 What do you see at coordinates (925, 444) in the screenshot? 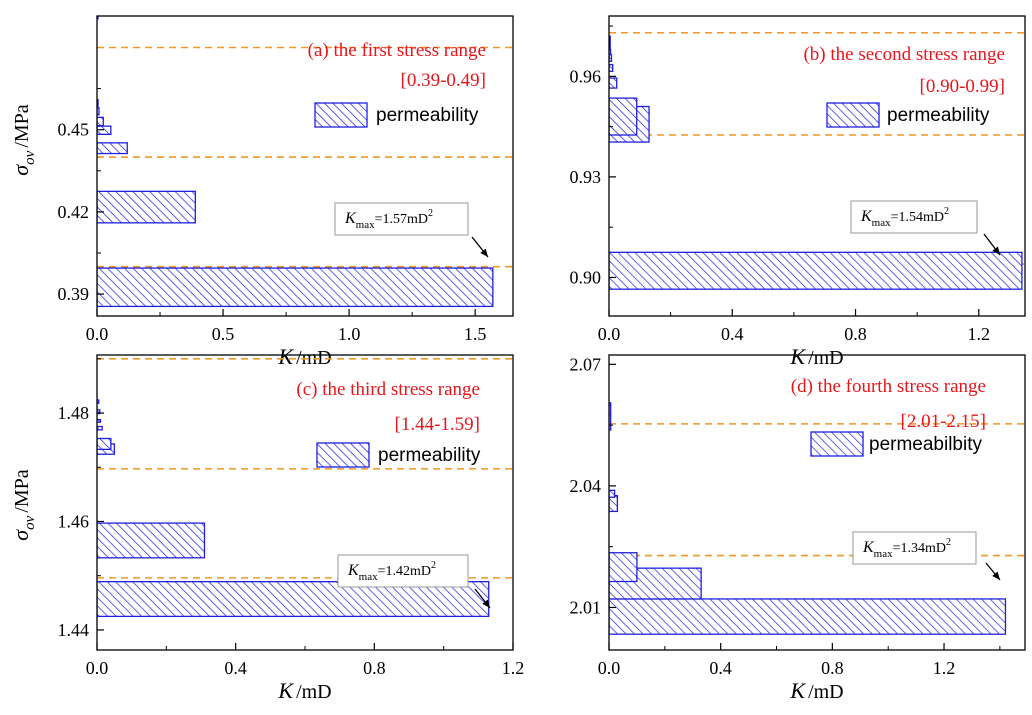
I see `legend-label: permeabilbity` at bounding box center [925, 444].